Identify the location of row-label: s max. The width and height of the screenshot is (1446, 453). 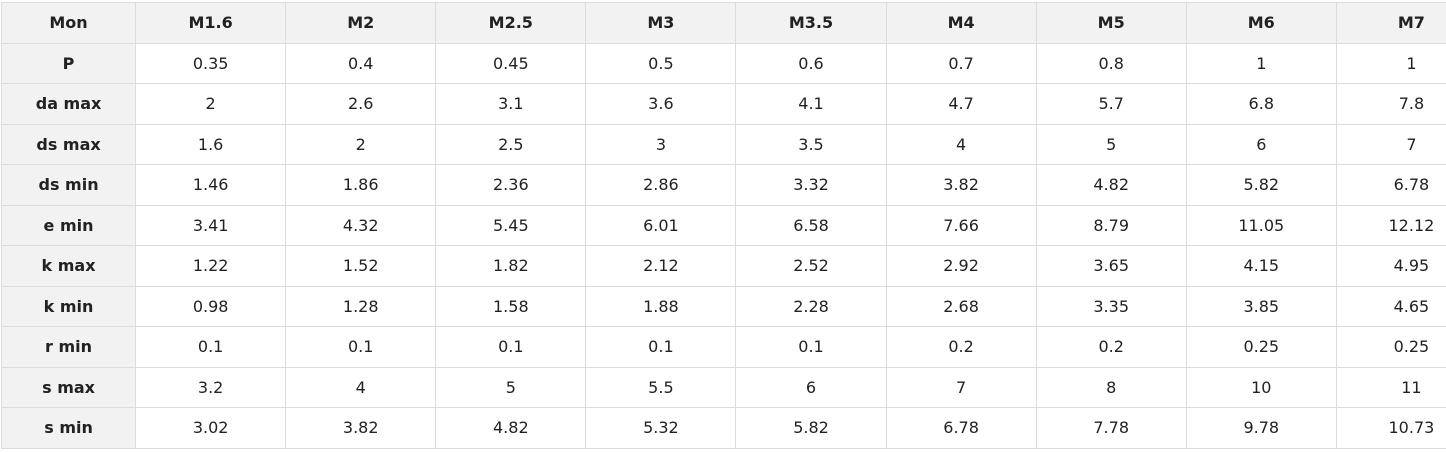
(68, 387).